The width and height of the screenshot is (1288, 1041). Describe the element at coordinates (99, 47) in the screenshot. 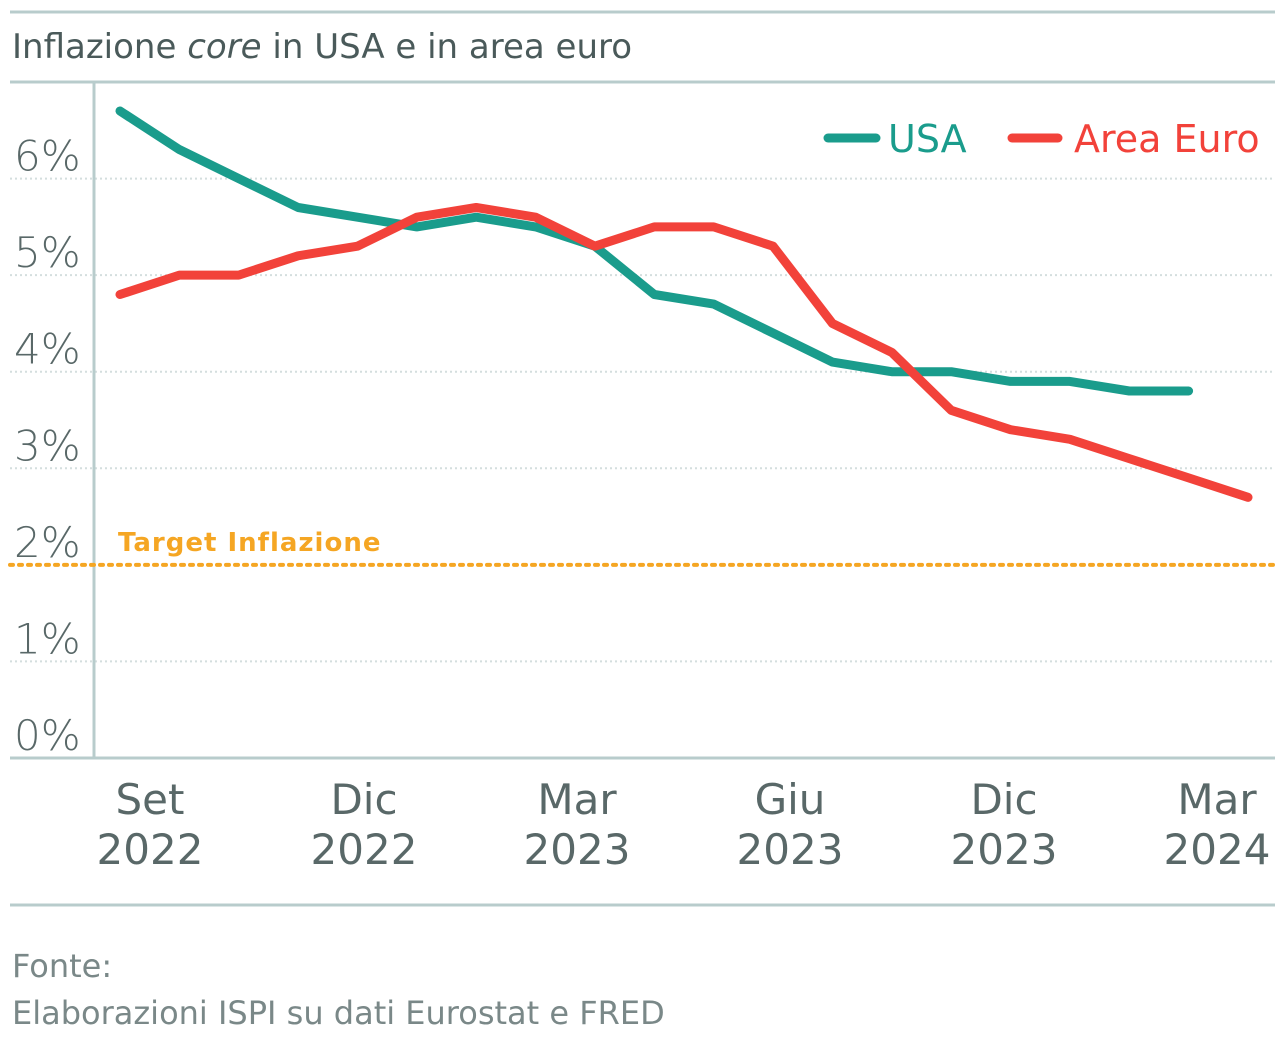

I see `chart-title-prefix: Inflazione` at that location.